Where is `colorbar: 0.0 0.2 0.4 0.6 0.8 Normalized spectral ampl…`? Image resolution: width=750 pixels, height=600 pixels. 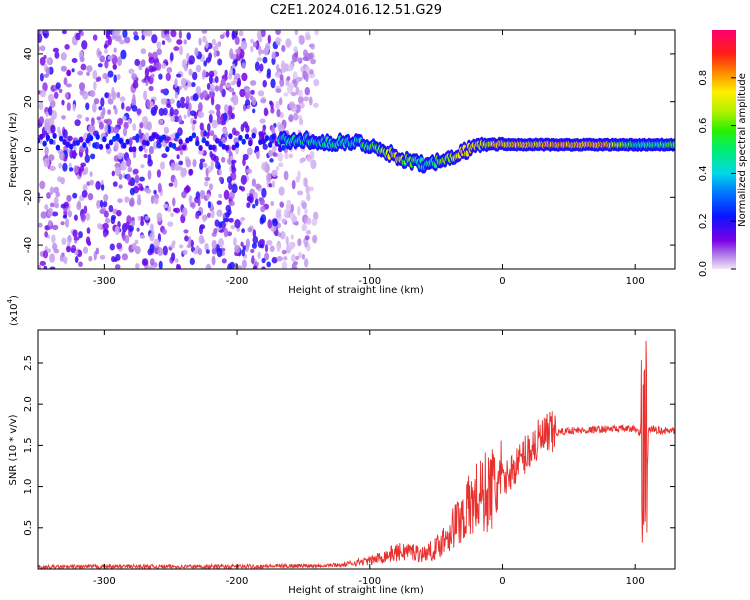 colorbar: 0.0 0.2 0.4 0.6 0.8 Normalized spectral ampl… is located at coordinates (723, 153).